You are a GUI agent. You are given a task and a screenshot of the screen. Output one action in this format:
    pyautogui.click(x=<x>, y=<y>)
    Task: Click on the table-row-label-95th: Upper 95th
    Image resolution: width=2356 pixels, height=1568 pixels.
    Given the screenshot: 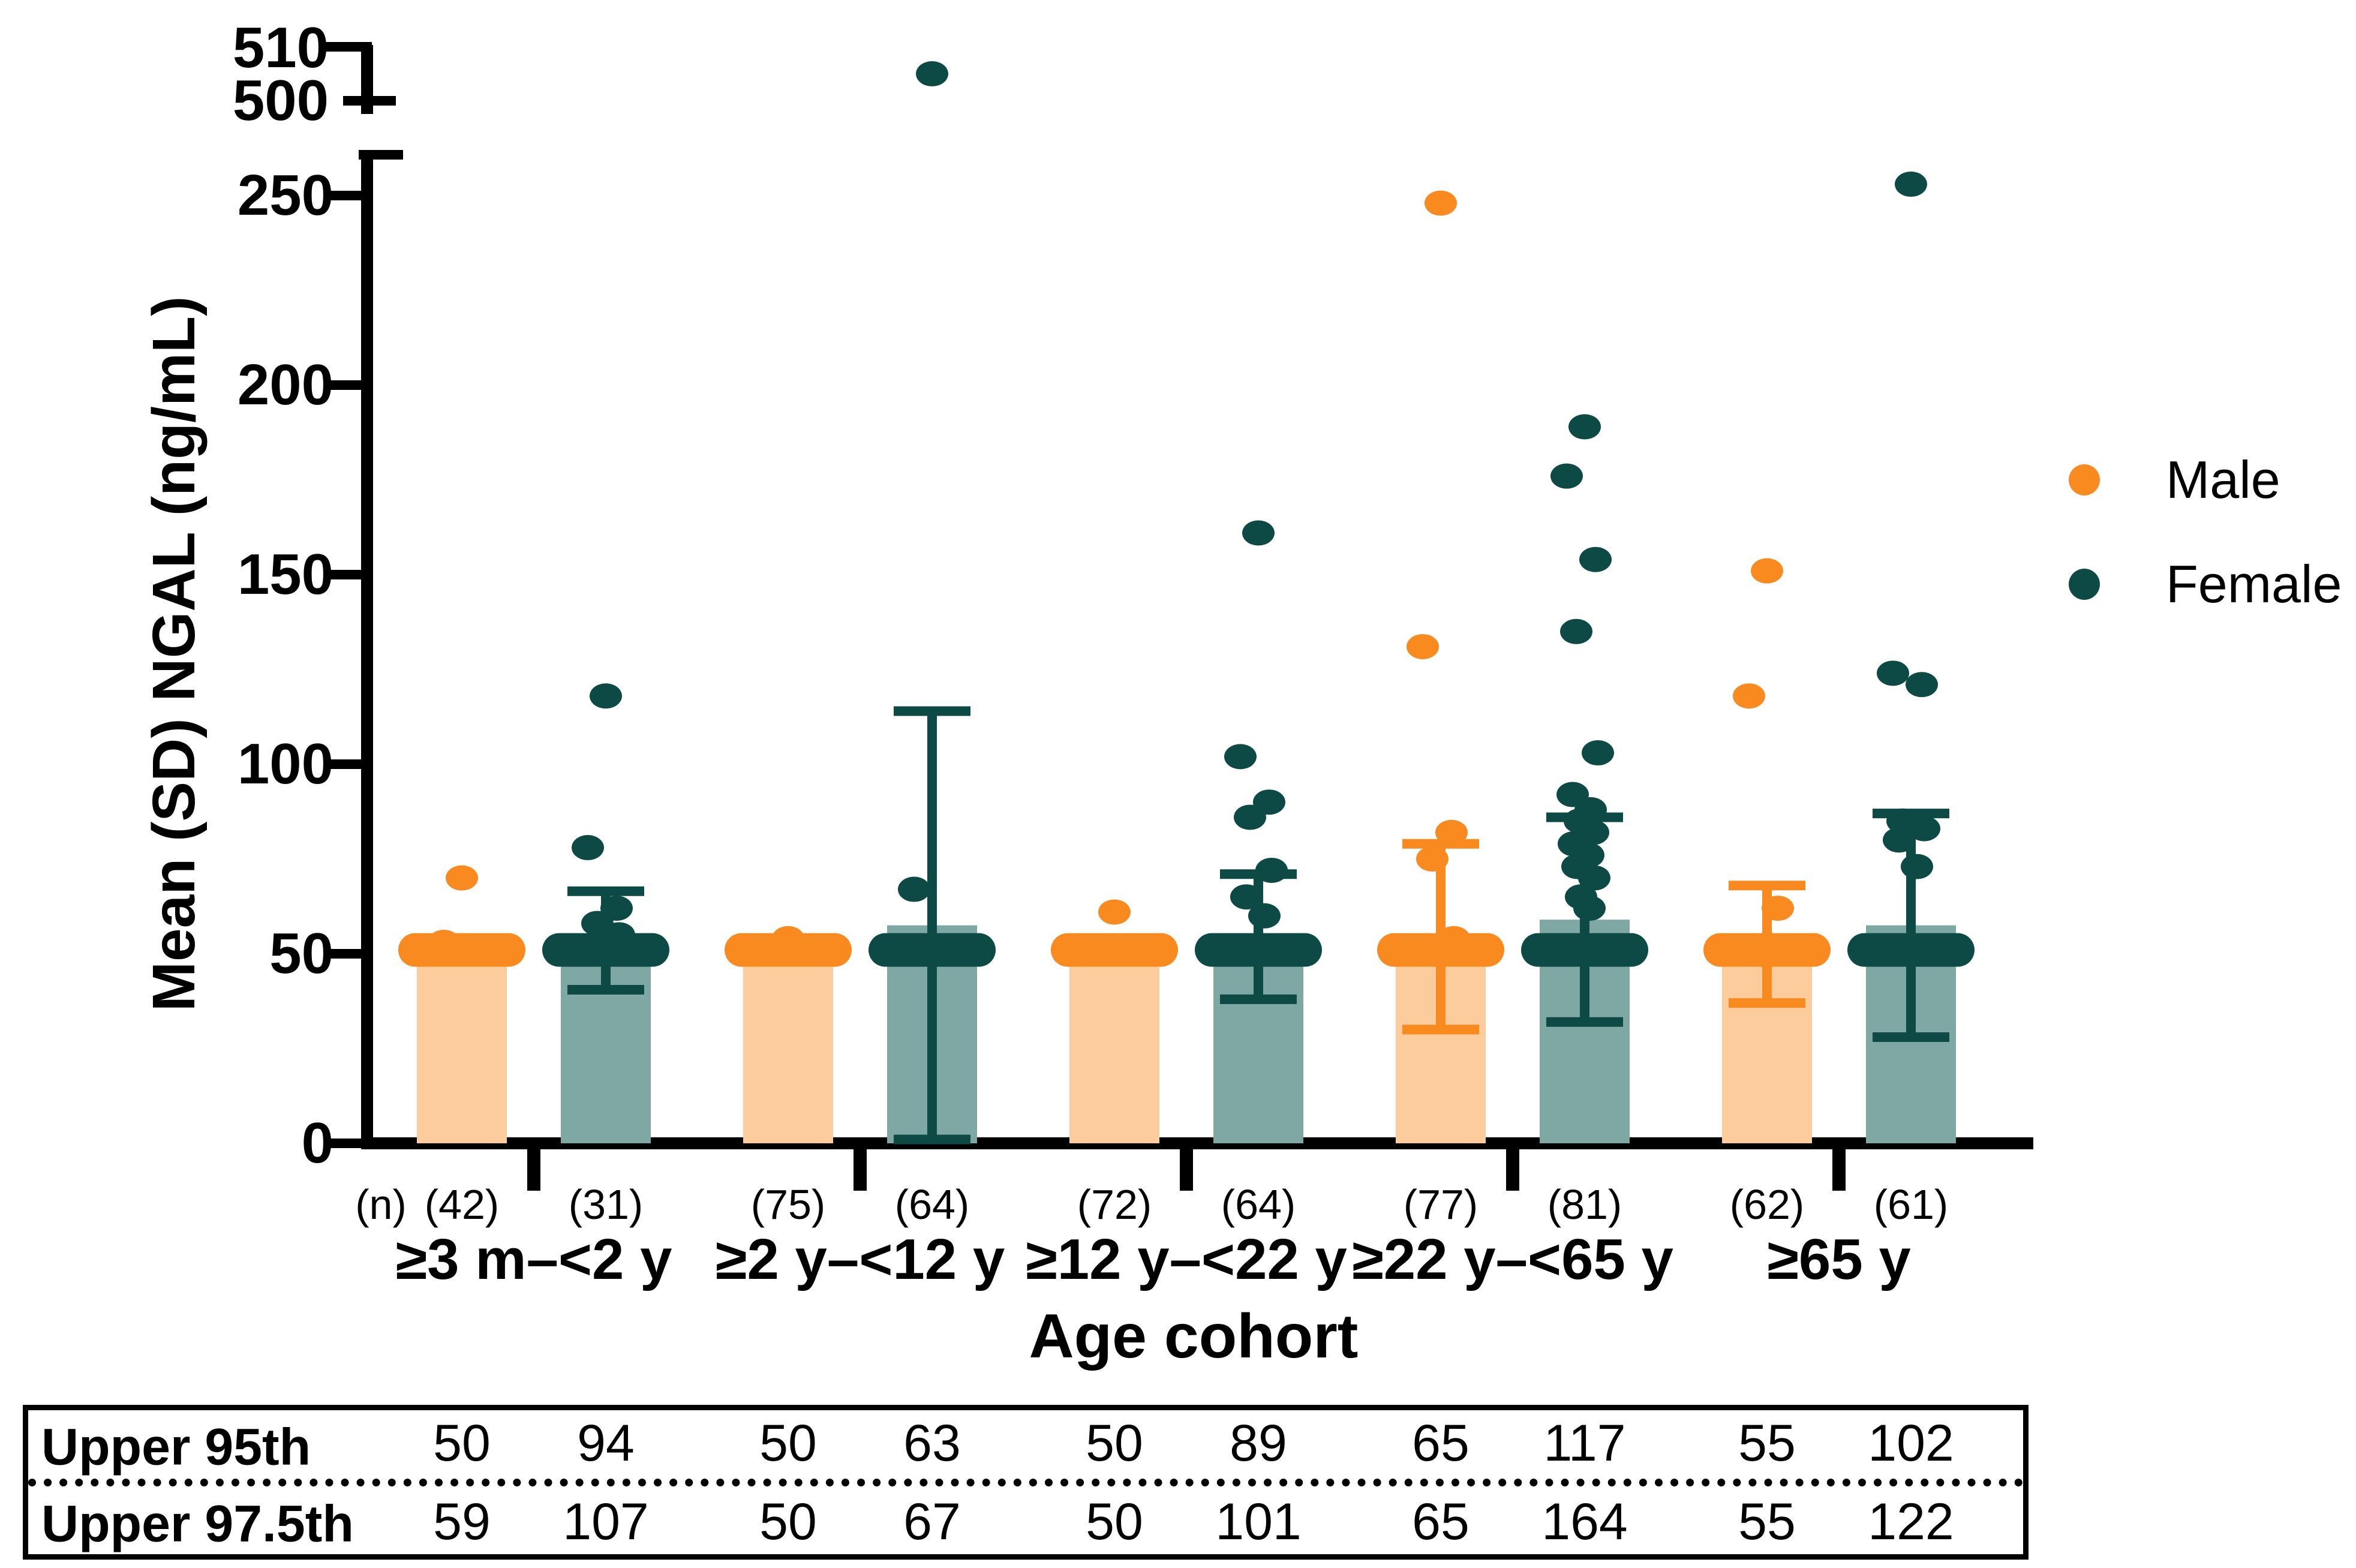 What is the action you would take?
    pyautogui.click(x=176, y=1447)
    